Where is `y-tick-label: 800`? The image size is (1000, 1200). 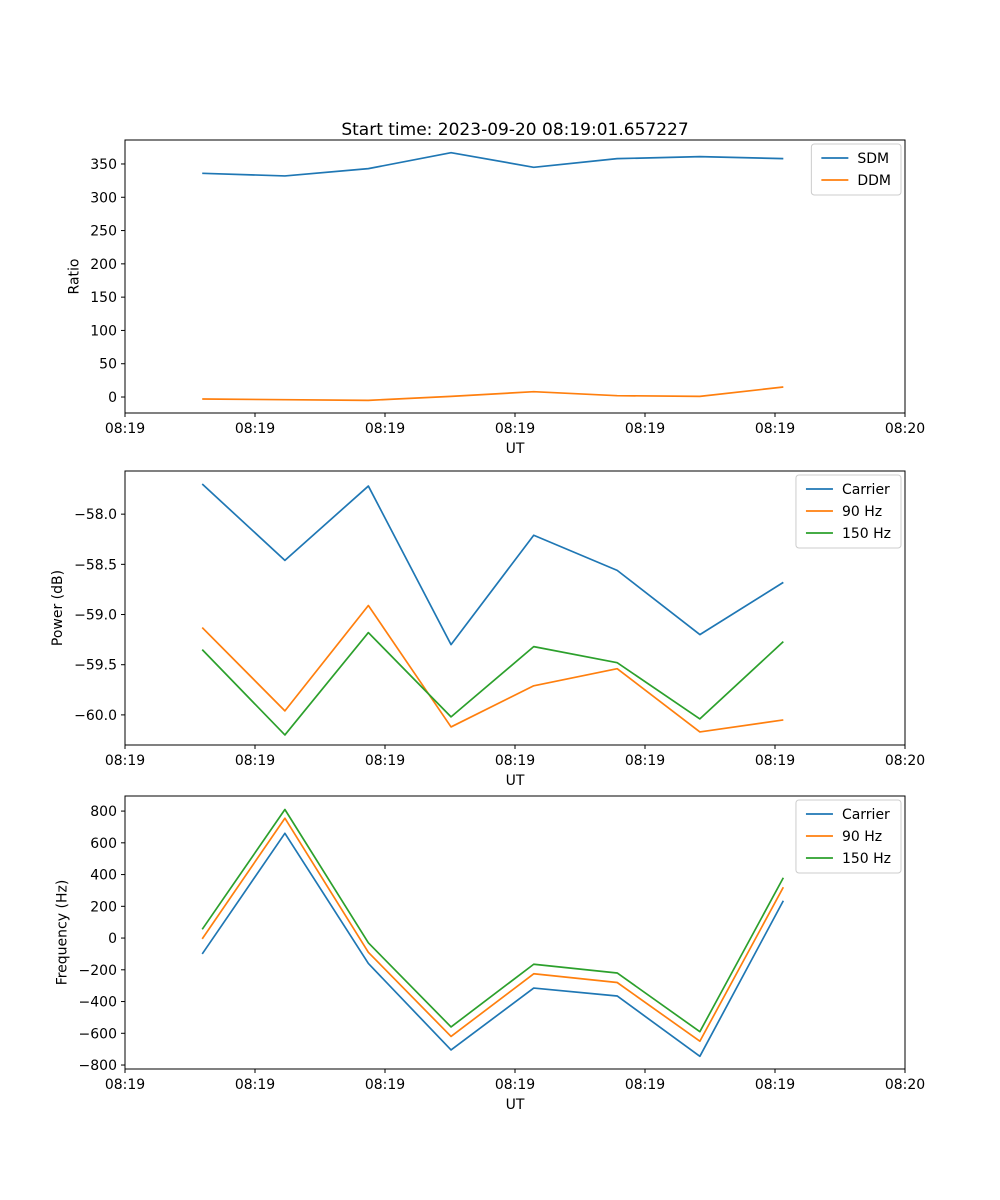 y-tick-label: 800 is located at coordinates (103, 812).